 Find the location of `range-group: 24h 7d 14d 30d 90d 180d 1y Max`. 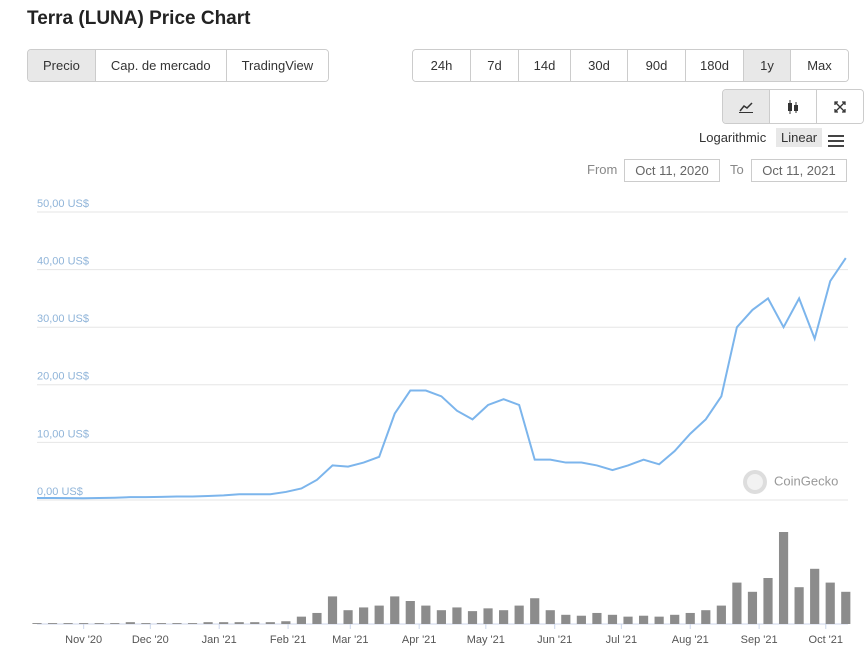

range-group: 24h 7d 14d 30d 90d 180d 1y Max is located at coordinates (630, 65).